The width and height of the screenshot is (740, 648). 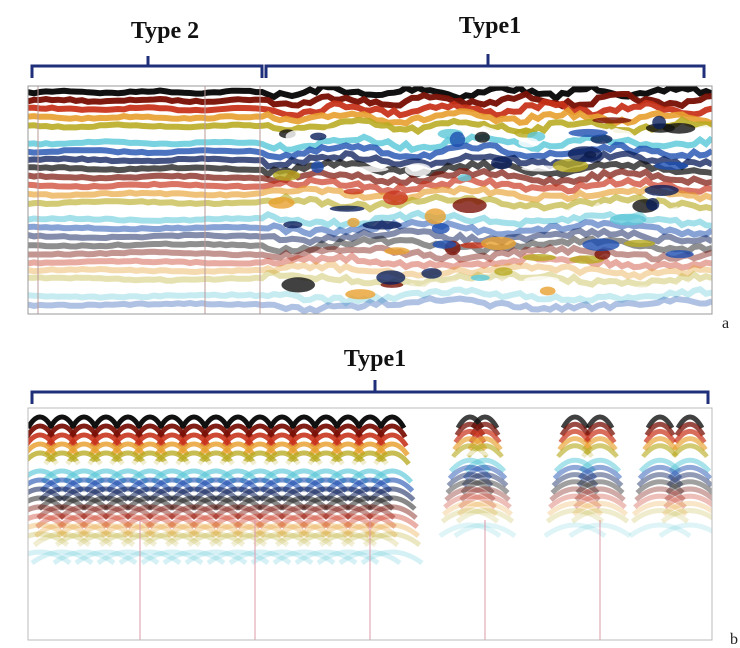 I want to click on type-label: Type1, so click(x=490, y=26).